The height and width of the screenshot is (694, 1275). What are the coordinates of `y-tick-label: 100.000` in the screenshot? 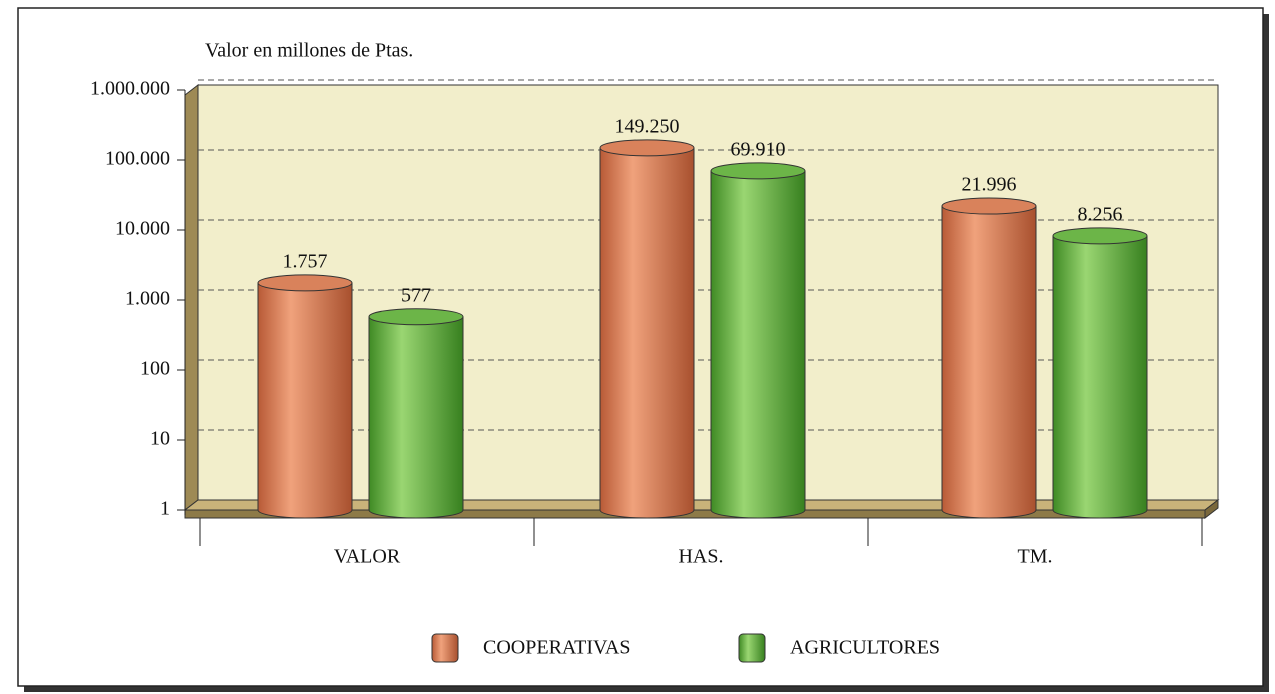 It's located at (137, 159).